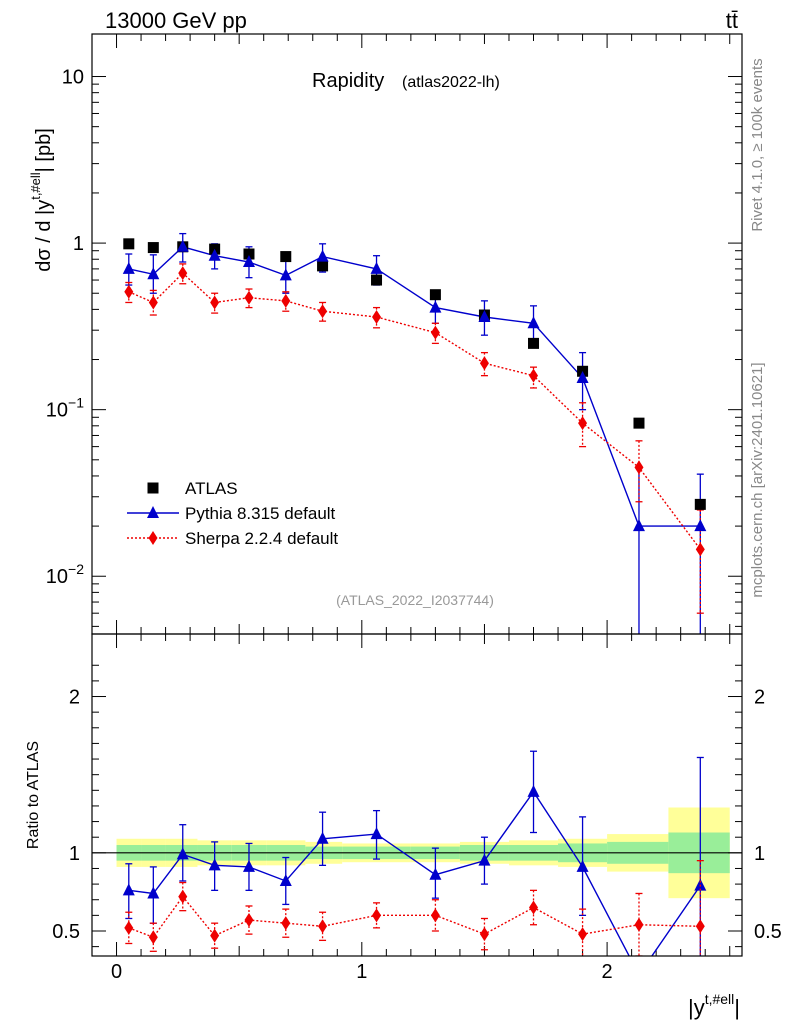 The image size is (786, 1024). I want to click on ratio-ytick-label: 2, so click(74, 698).